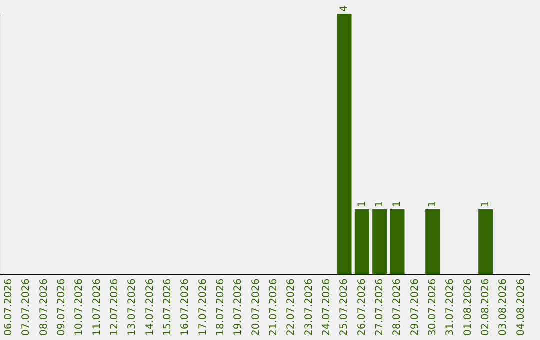  What do you see at coordinates (274, 307) in the screenshot?
I see `x-tick-label: 21.07.2026` at bounding box center [274, 307].